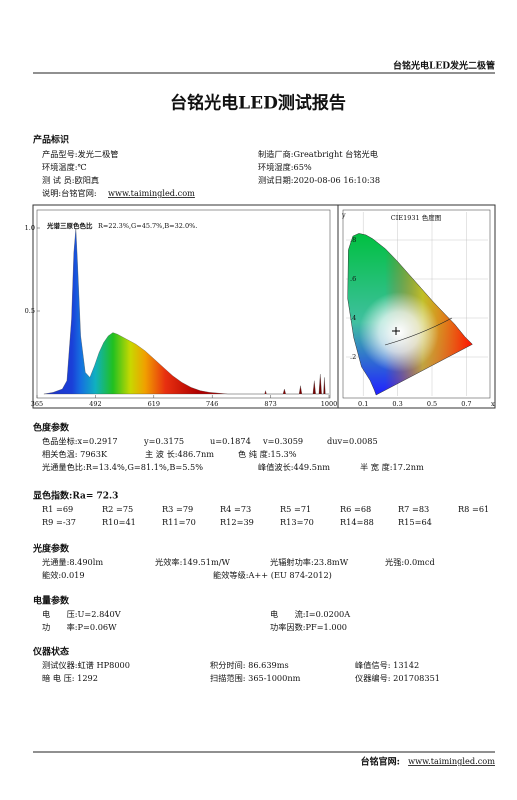 The height and width of the screenshot is (800, 517). Describe the element at coordinates (30, 228) in the screenshot. I see `y-tick-label: 1.0` at that location.